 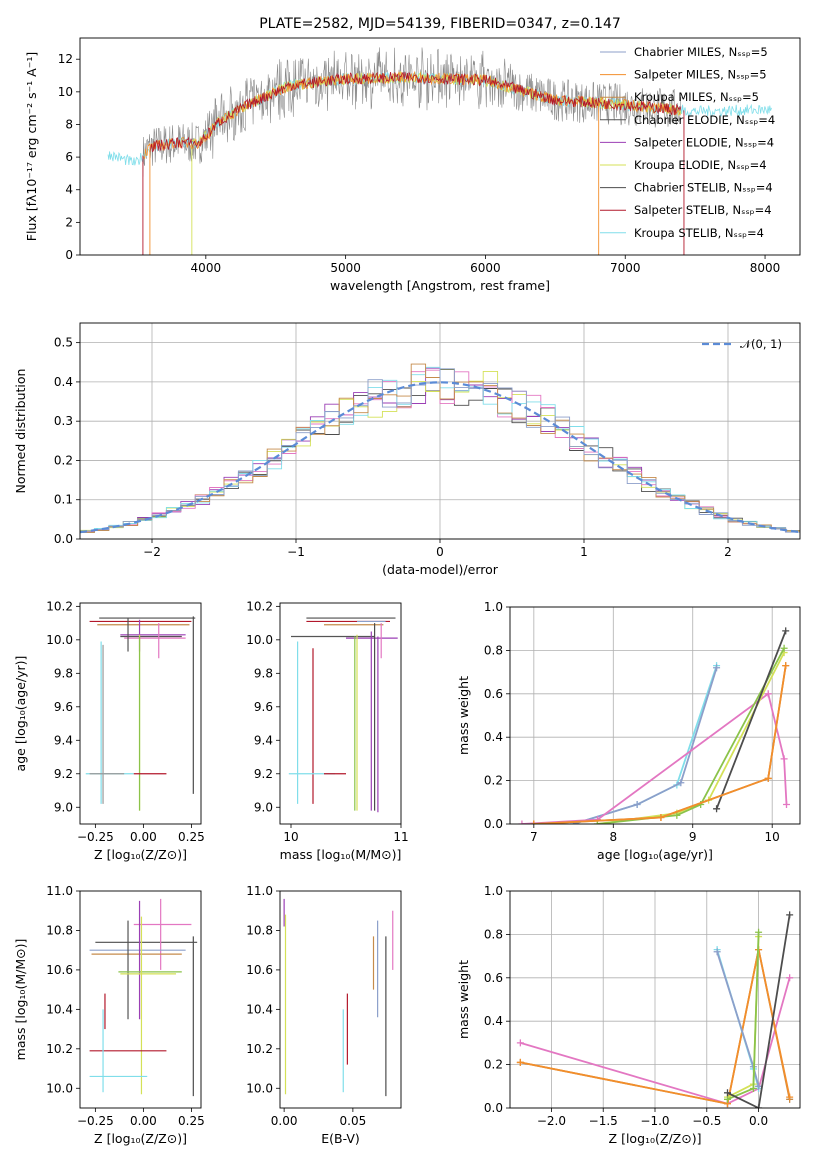 I want to click on x-tick-label: 0.25, so click(x=191, y=1121).